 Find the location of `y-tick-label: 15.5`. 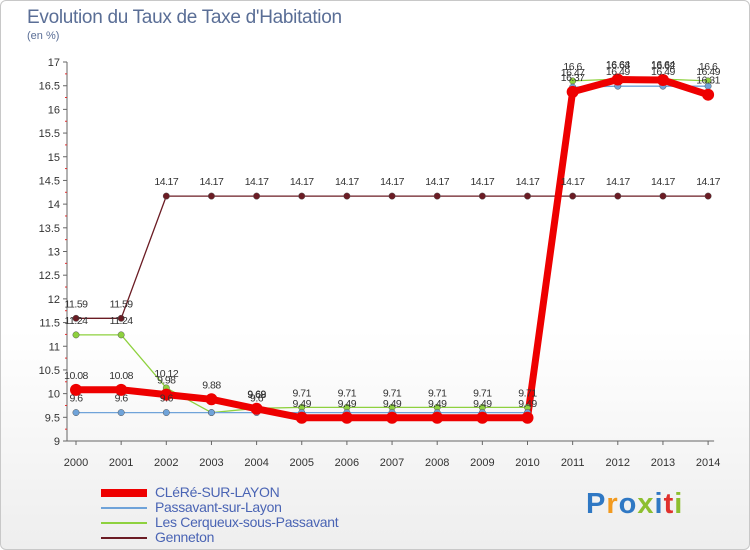

y-tick-label: 15.5 is located at coordinates (49, 134).